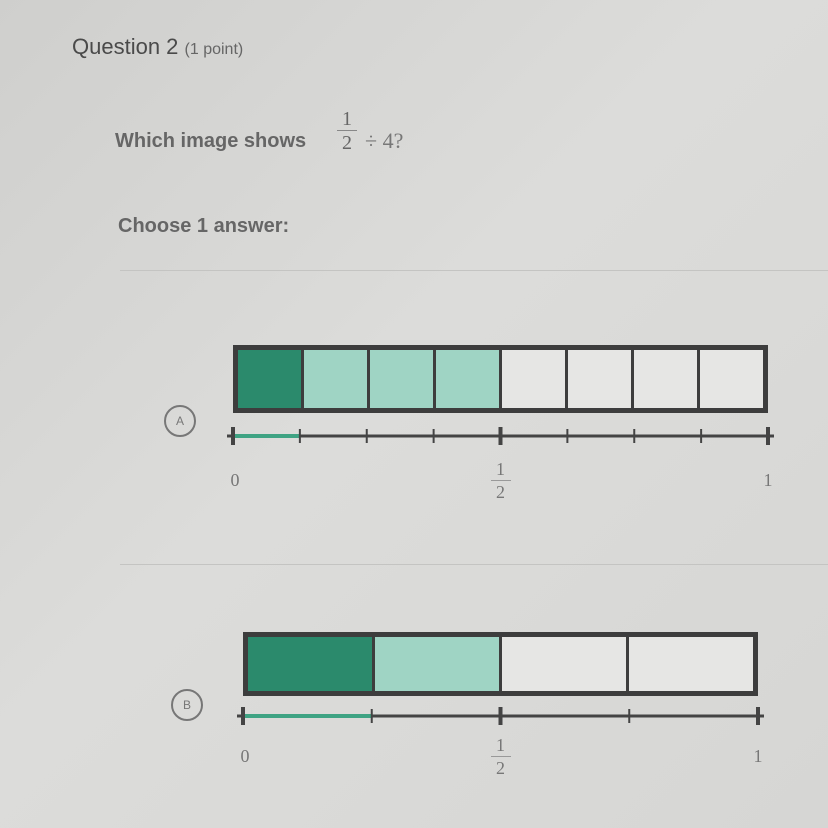 This screenshot has width=828, height=828. Describe the element at coordinates (187, 705) in the screenshot. I see `choice-letter-circle: B` at that location.